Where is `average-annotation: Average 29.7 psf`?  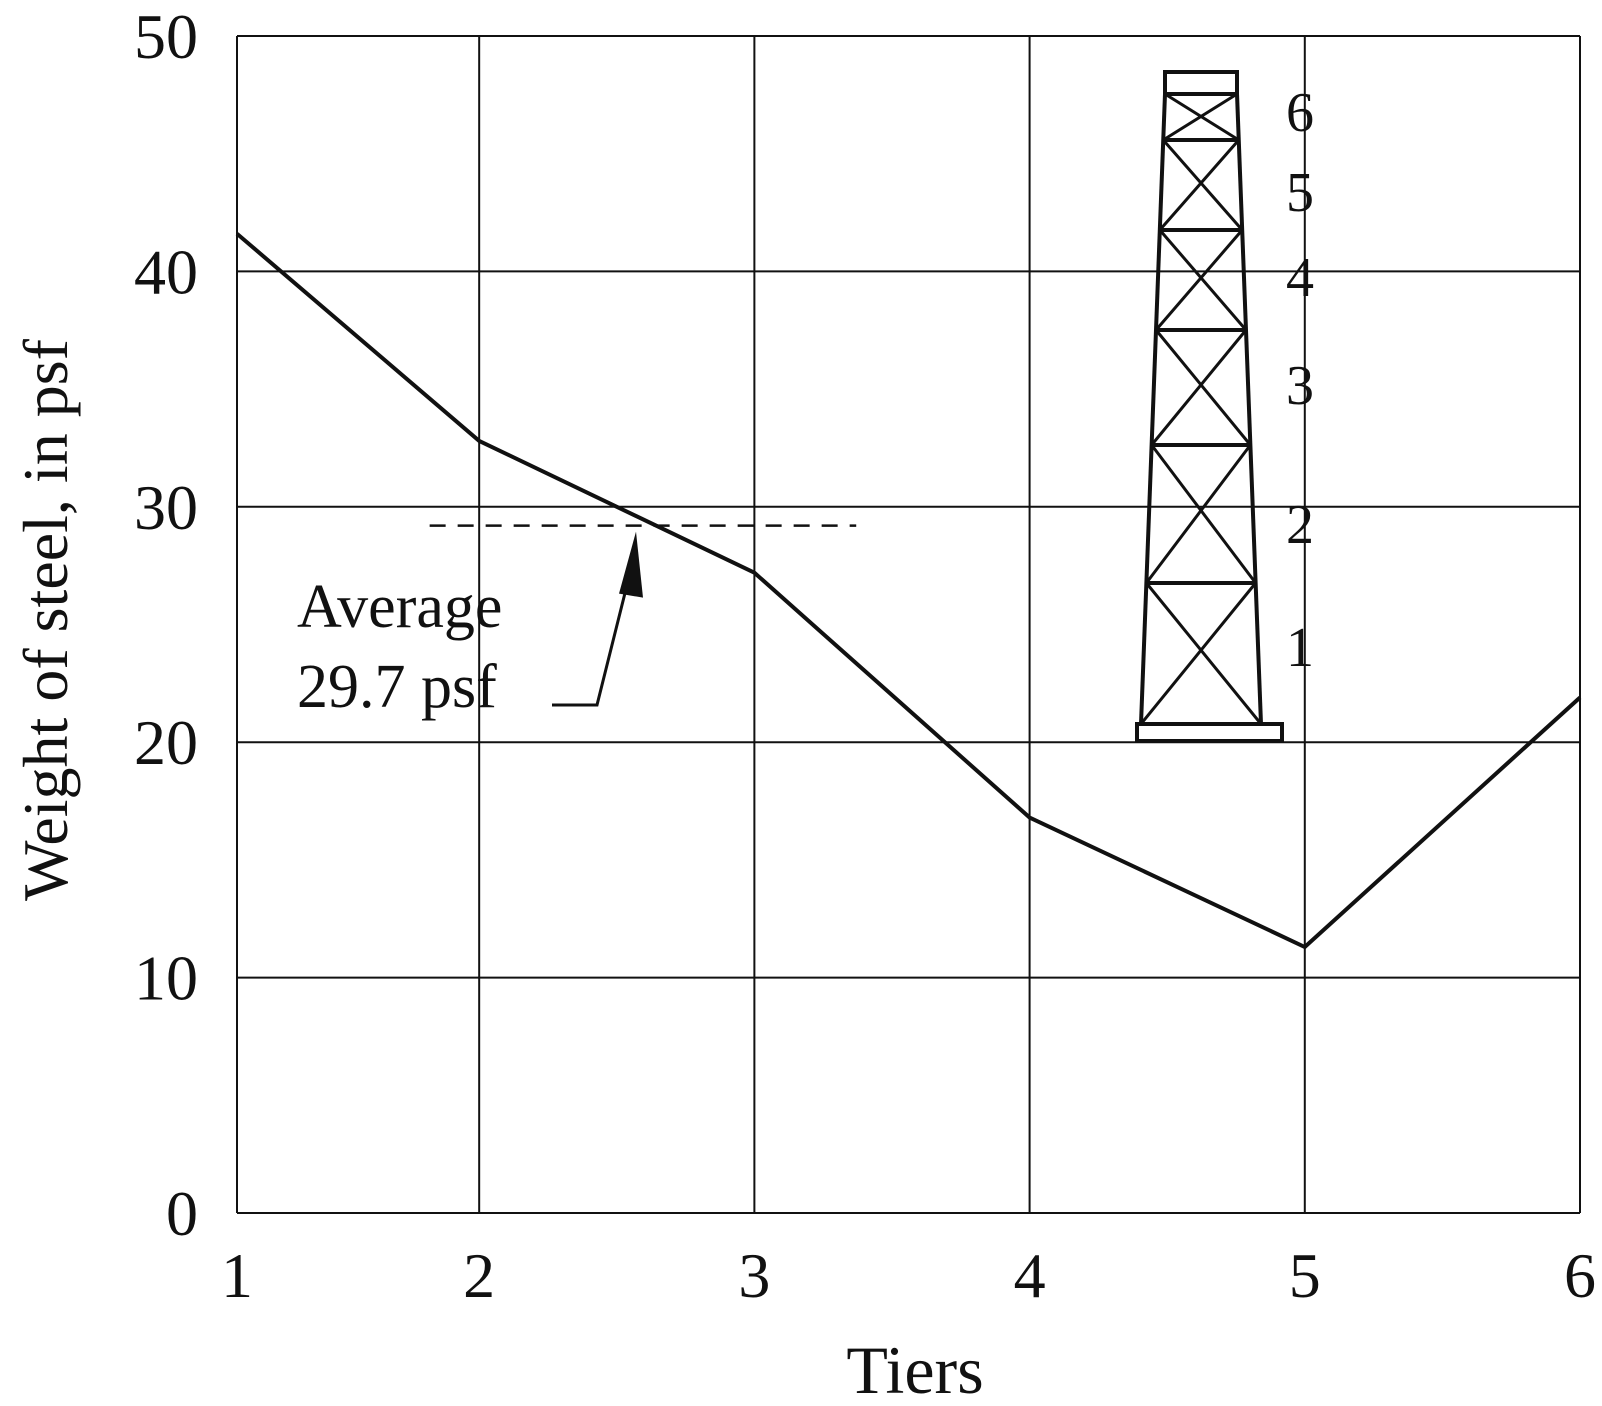
average-annotation: Average 29.7 psf is located at coordinates (577, 622).